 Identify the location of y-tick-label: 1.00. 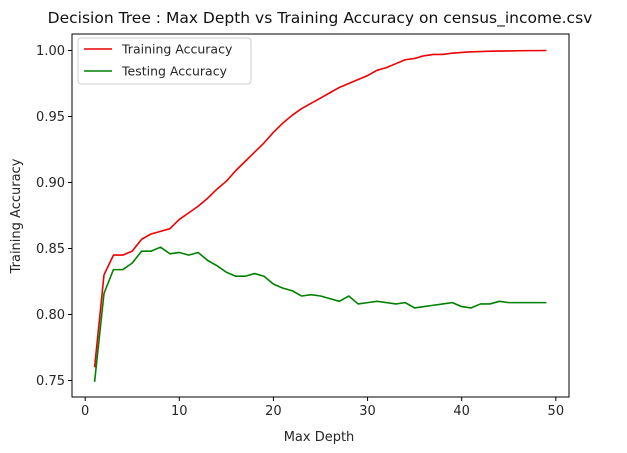
(50, 51).